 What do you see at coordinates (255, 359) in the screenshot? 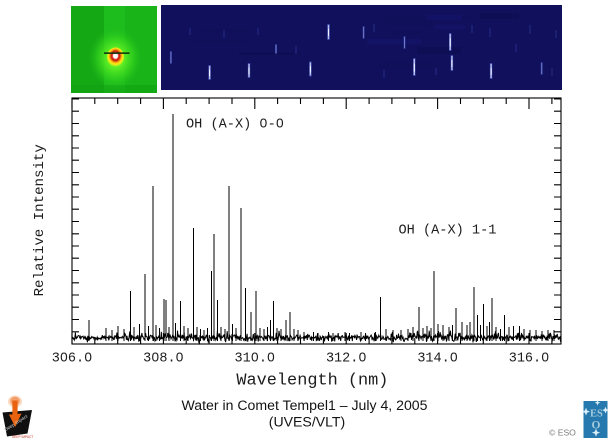
I see `svg-text: 310.0` at bounding box center [255, 359].